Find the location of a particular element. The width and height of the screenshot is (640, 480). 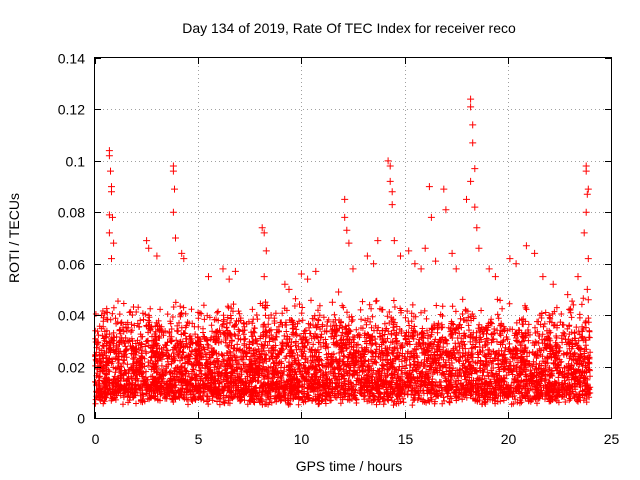

y-tick-label: 0.04 is located at coordinates (71, 316).